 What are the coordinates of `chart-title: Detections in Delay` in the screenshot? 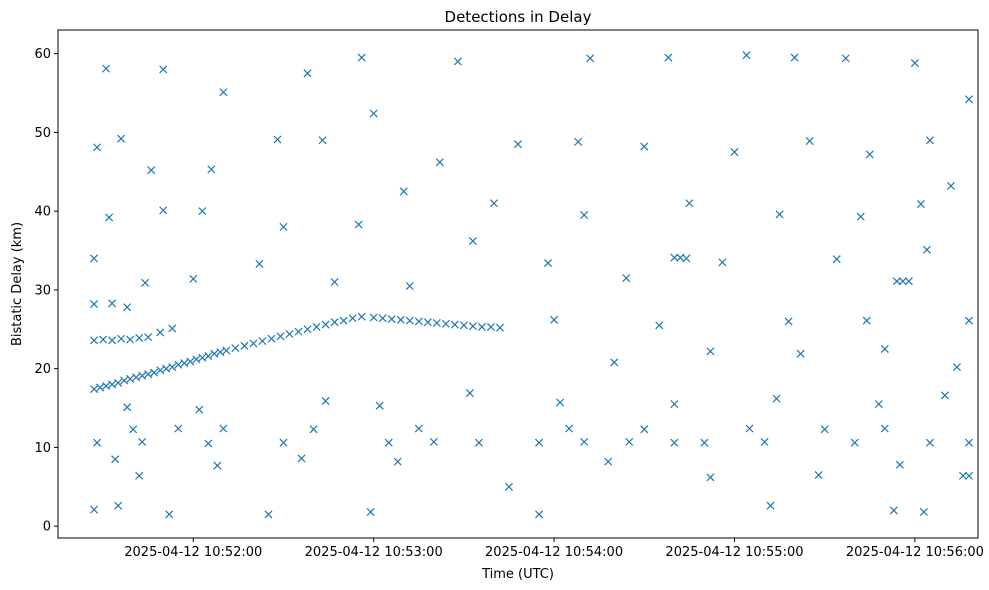 It's located at (518, 17).